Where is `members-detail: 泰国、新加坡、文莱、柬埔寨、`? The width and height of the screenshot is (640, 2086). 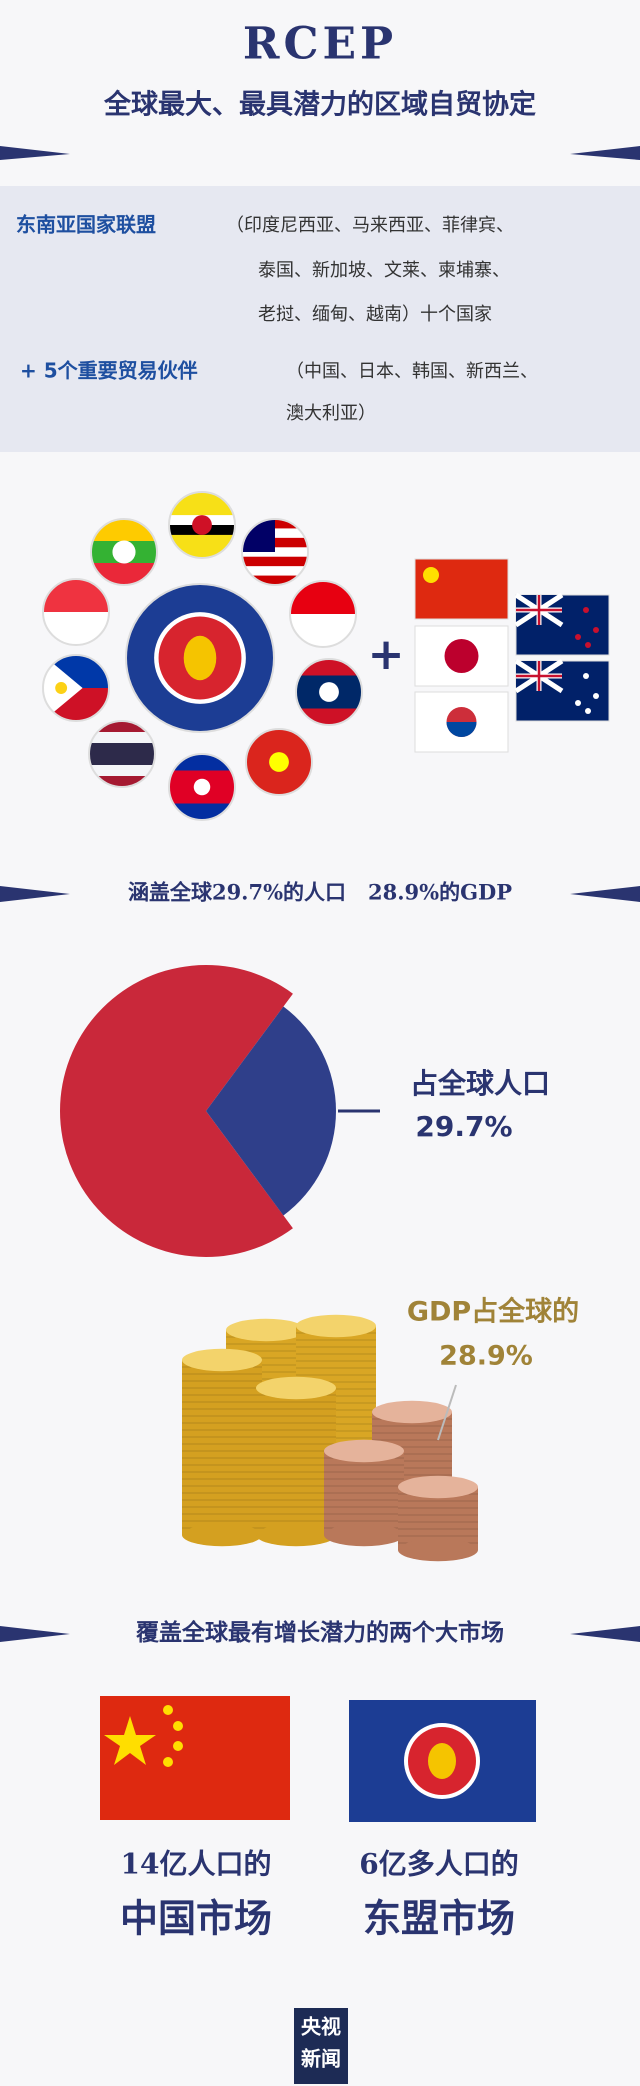
members-detail: 泰国、新加坡、文莱、柬埔寨、 is located at coordinates (384, 270).